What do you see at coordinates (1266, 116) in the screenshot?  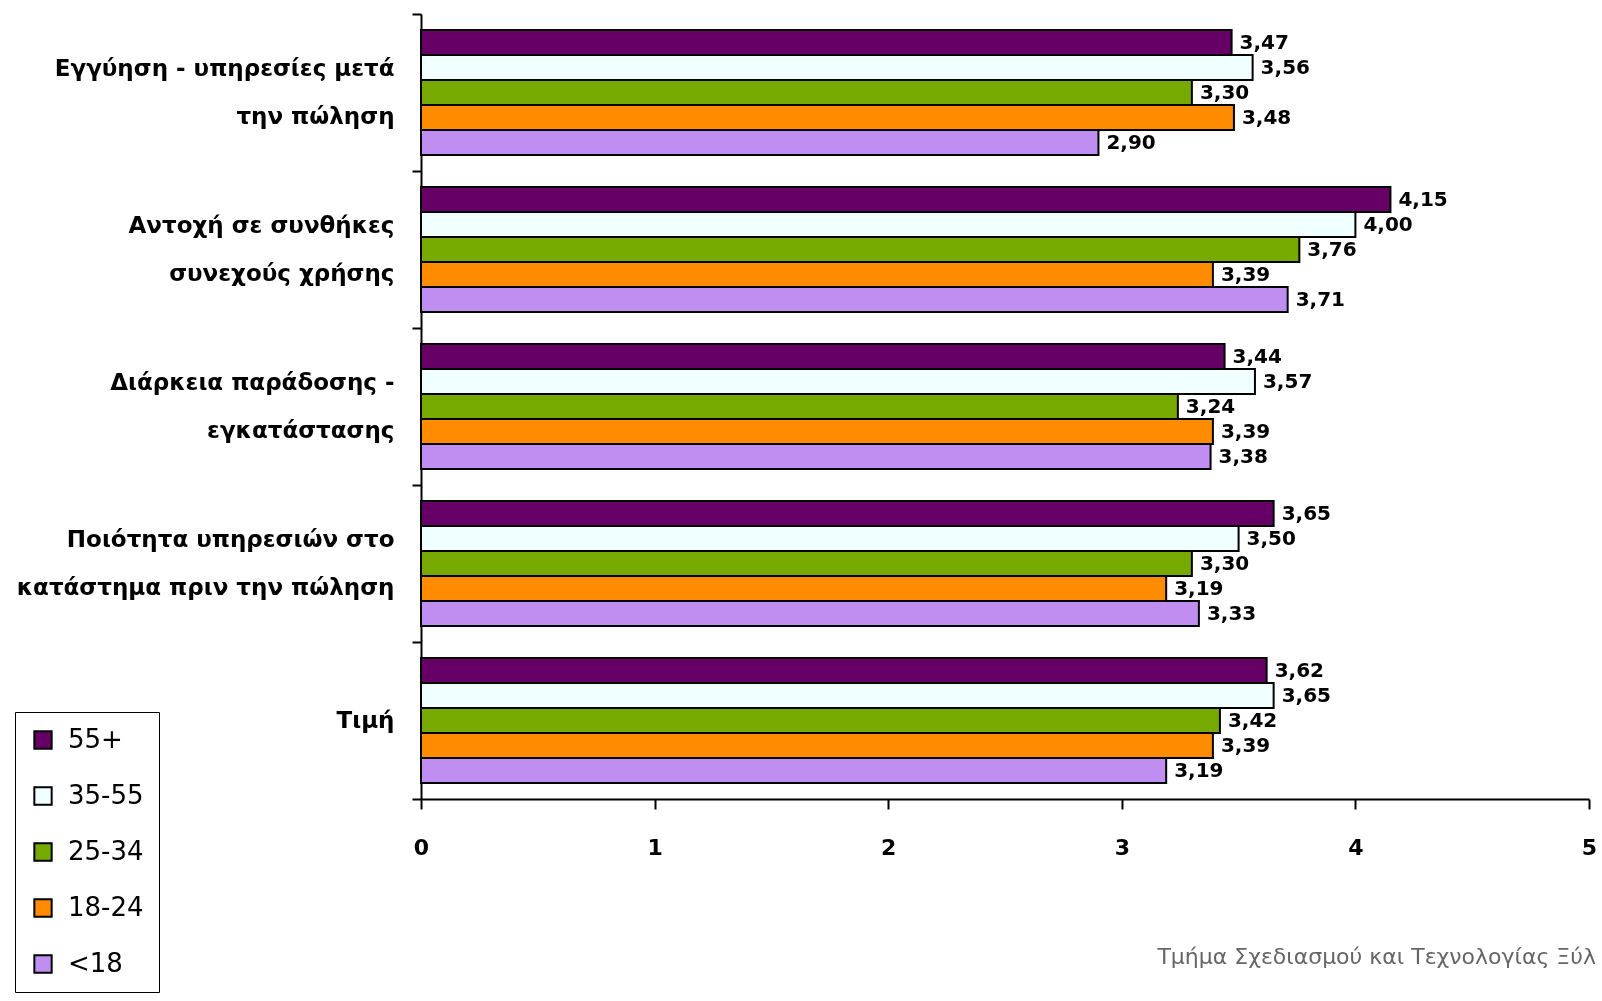 I see `data-label: 3,48` at bounding box center [1266, 116].